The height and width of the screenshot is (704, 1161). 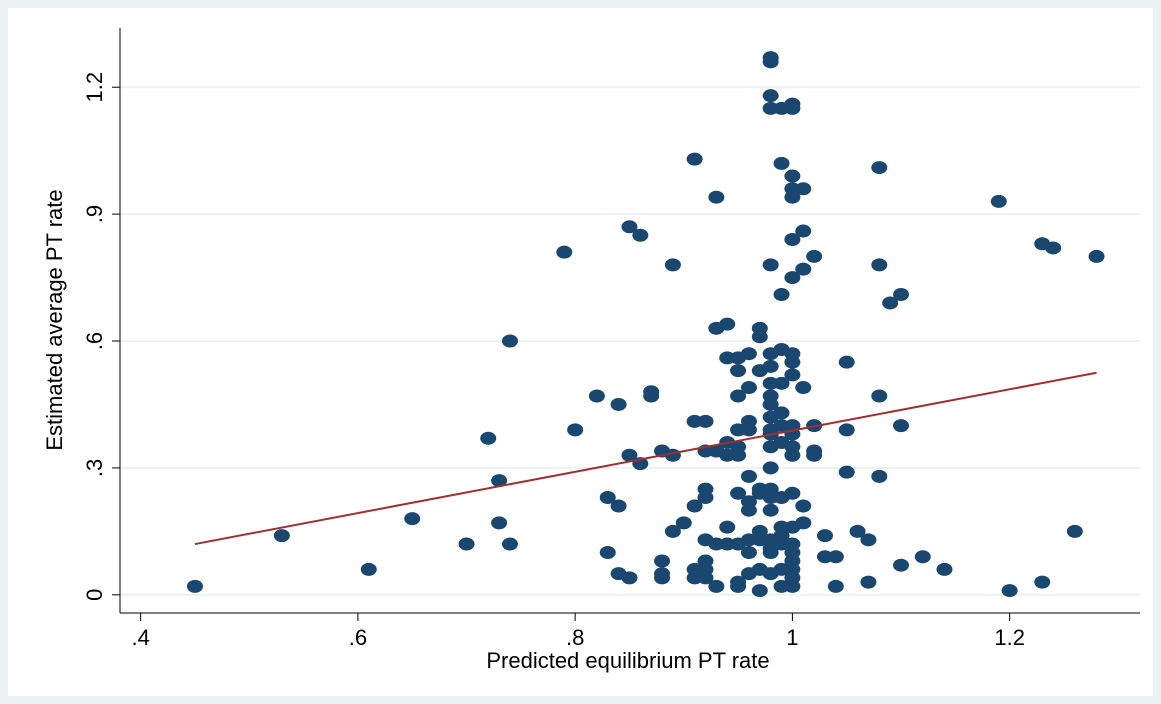 What do you see at coordinates (94, 214) in the screenshot?
I see `y-tick-label: .9` at bounding box center [94, 214].